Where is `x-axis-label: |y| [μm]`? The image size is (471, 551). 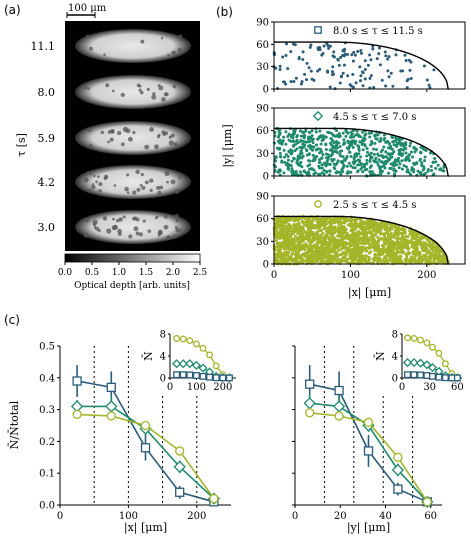
x-axis-label: |y| [μm] is located at coordinates (368, 528).